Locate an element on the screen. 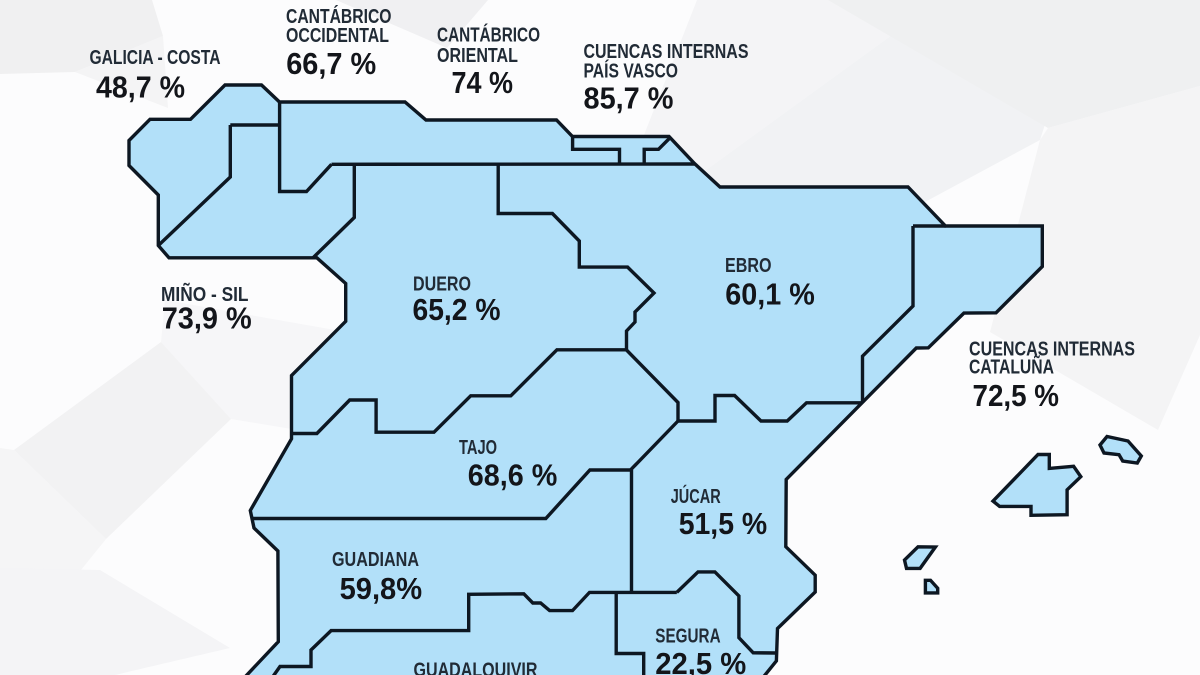 The image size is (1200, 675). svg-text: 85,7 % is located at coordinates (629, 98).